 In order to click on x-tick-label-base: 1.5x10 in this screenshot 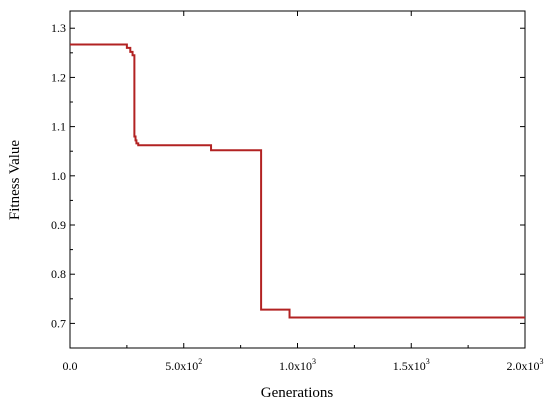, I will do `click(409, 366)`.